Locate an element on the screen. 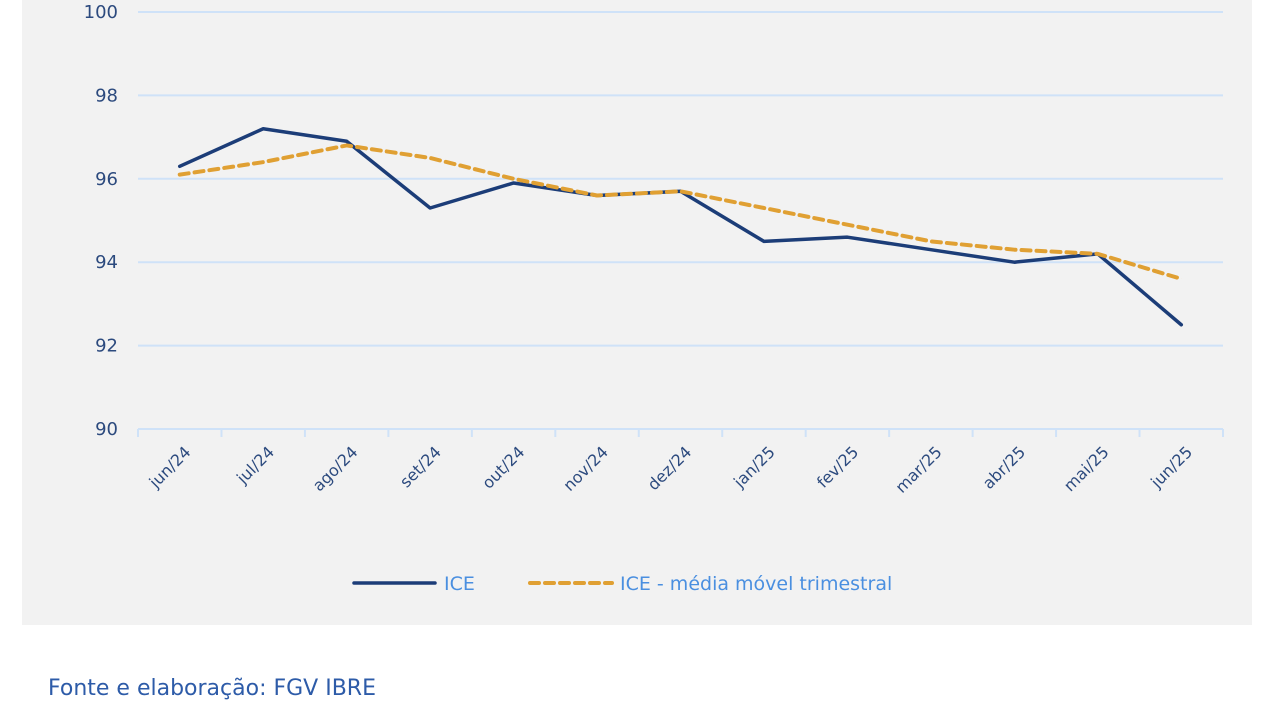 The height and width of the screenshot is (720, 1280). x-tick-label: jul/24 is located at coordinates (255, 465).